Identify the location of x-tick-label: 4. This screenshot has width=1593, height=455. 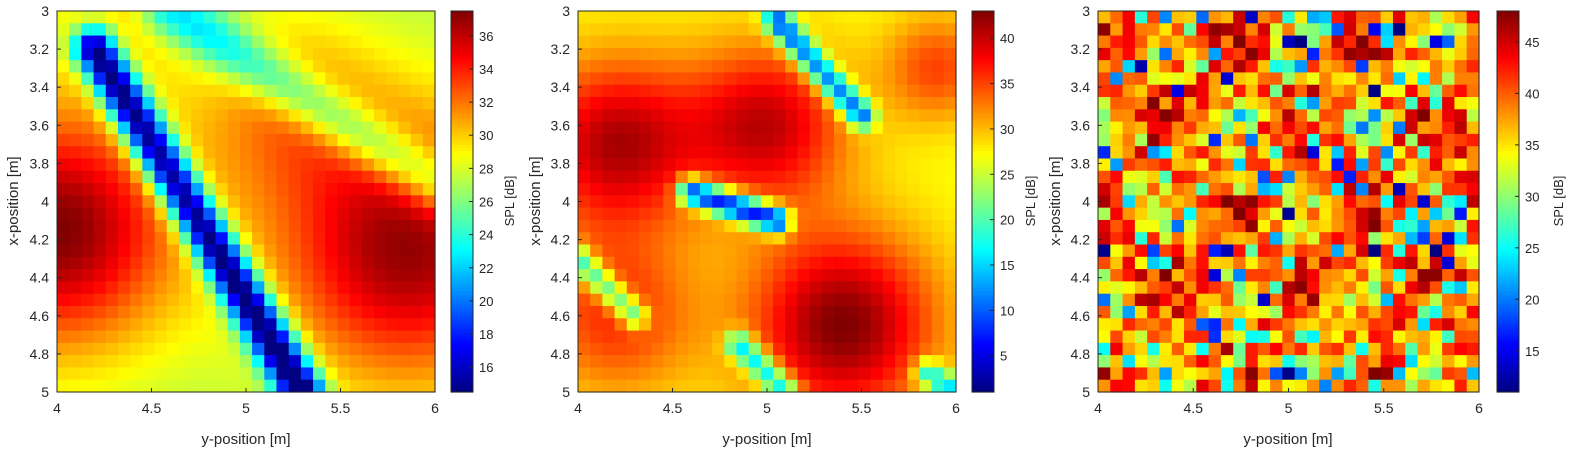
(578, 408).